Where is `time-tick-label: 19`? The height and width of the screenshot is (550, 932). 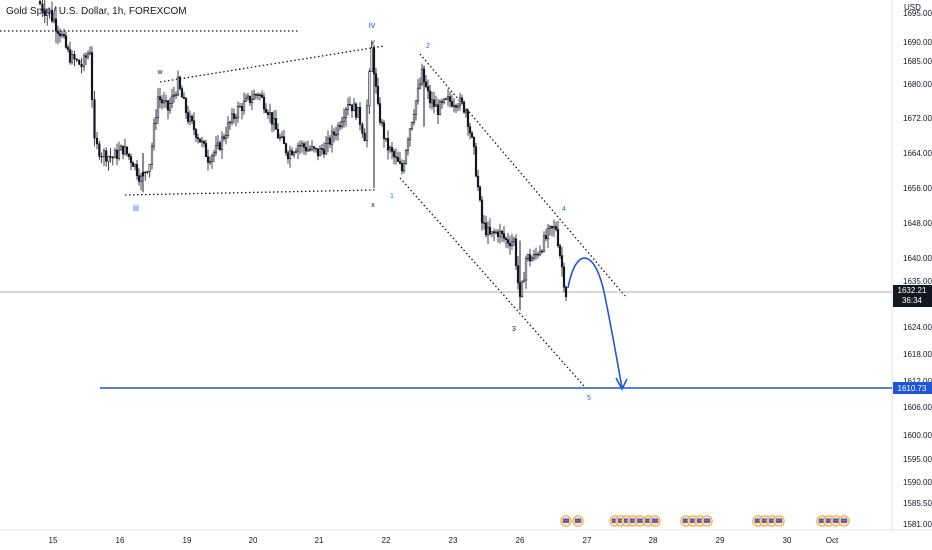
time-tick-label: 19 is located at coordinates (187, 540).